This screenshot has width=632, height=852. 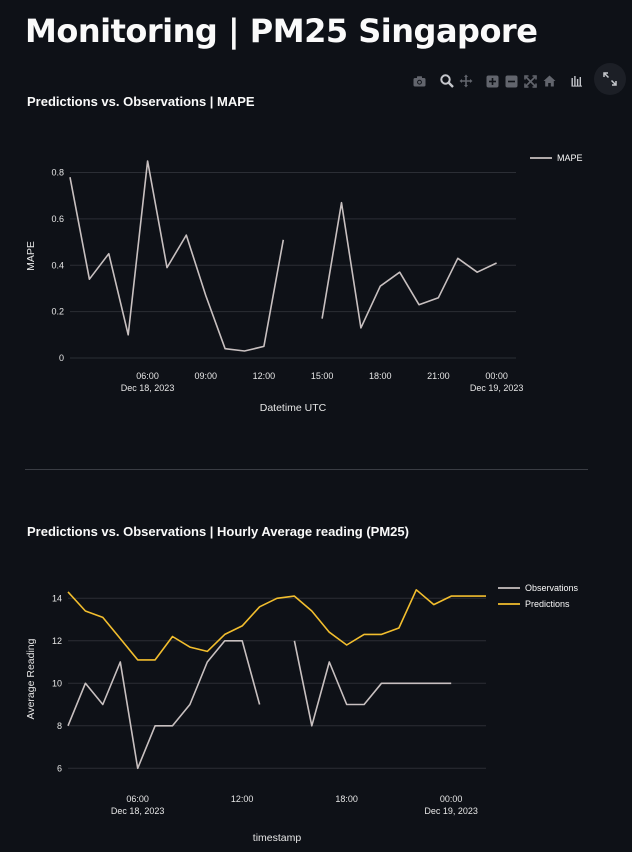 I want to click on y-tick-label: 14, so click(x=57, y=598).